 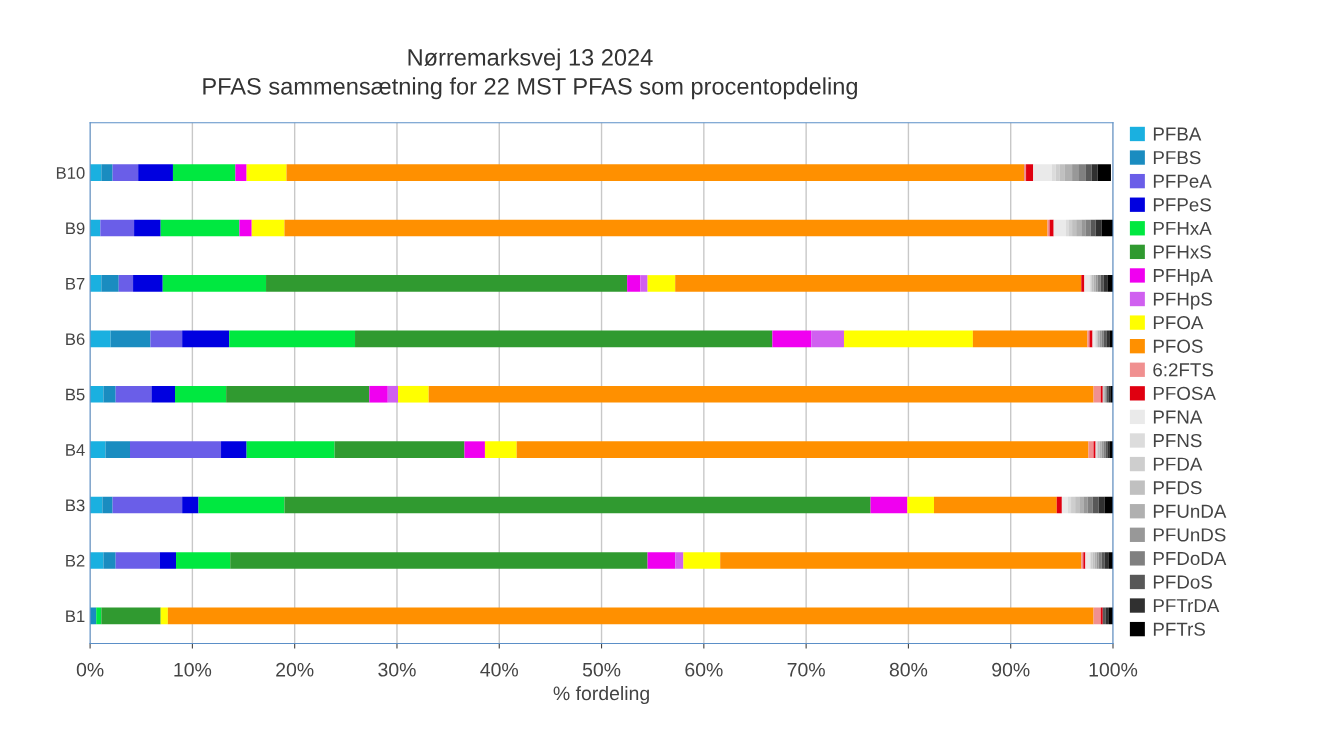 I want to click on x-tick-label: 0%, so click(x=90, y=669).